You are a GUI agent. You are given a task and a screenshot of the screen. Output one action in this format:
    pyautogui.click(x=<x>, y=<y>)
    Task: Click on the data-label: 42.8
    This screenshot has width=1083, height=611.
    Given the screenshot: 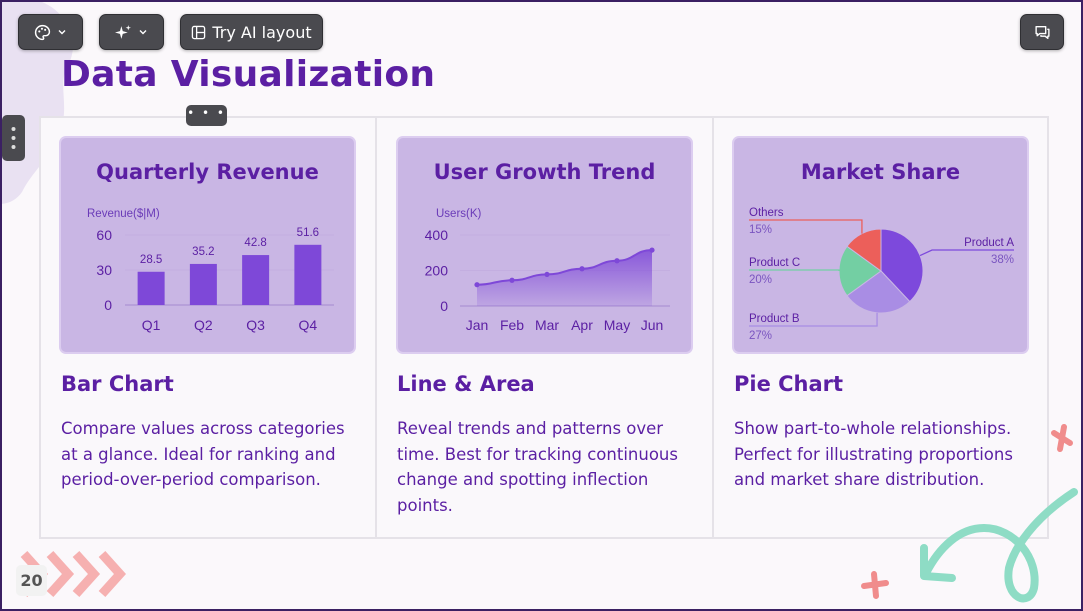 What is the action you would take?
    pyautogui.click(x=255, y=243)
    